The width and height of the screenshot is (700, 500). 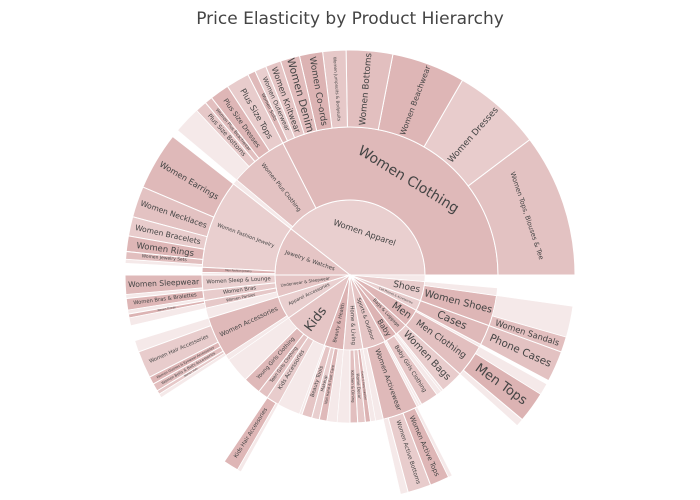 What do you see at coordinates (241, 297) in the screenshot?
I see `sector-label: Women Panties` at bounding box center [241, 297].